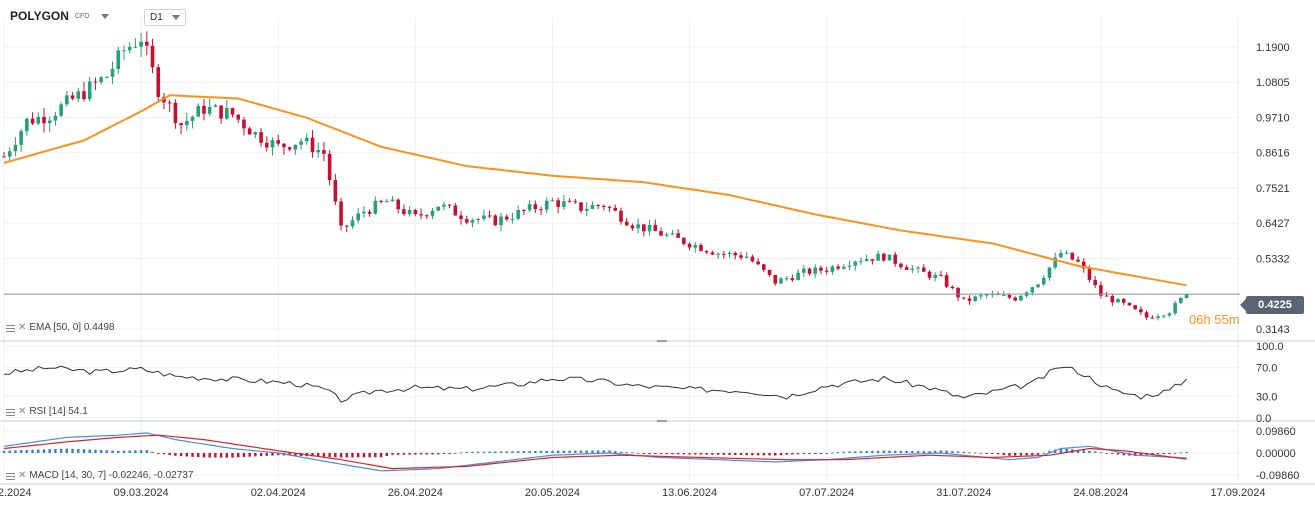 Image resolution: width=1315 pixels, height=509 pixels. What do you see at coordinates (165, 17) in the screenshot?
I see `timeframe-selector: D1` at bounding box center [165, 17].